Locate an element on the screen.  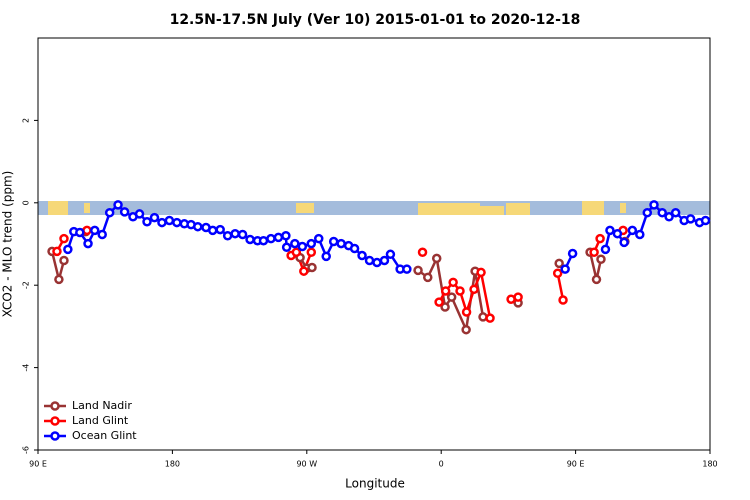
legend: Land Nadir Land Glint Ocean Glint is located at coordinates (90, 420).